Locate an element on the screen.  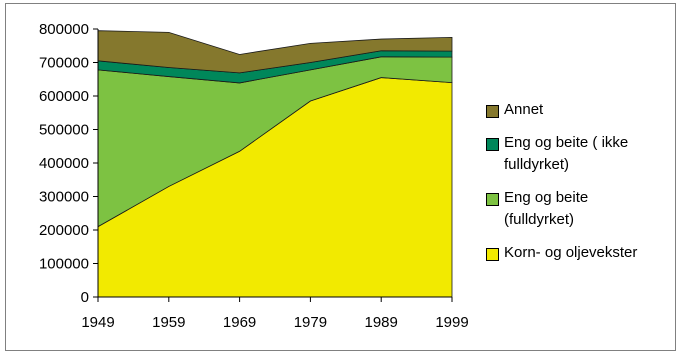
x-tick-label: 1959 is located at coordinates (168, 322).